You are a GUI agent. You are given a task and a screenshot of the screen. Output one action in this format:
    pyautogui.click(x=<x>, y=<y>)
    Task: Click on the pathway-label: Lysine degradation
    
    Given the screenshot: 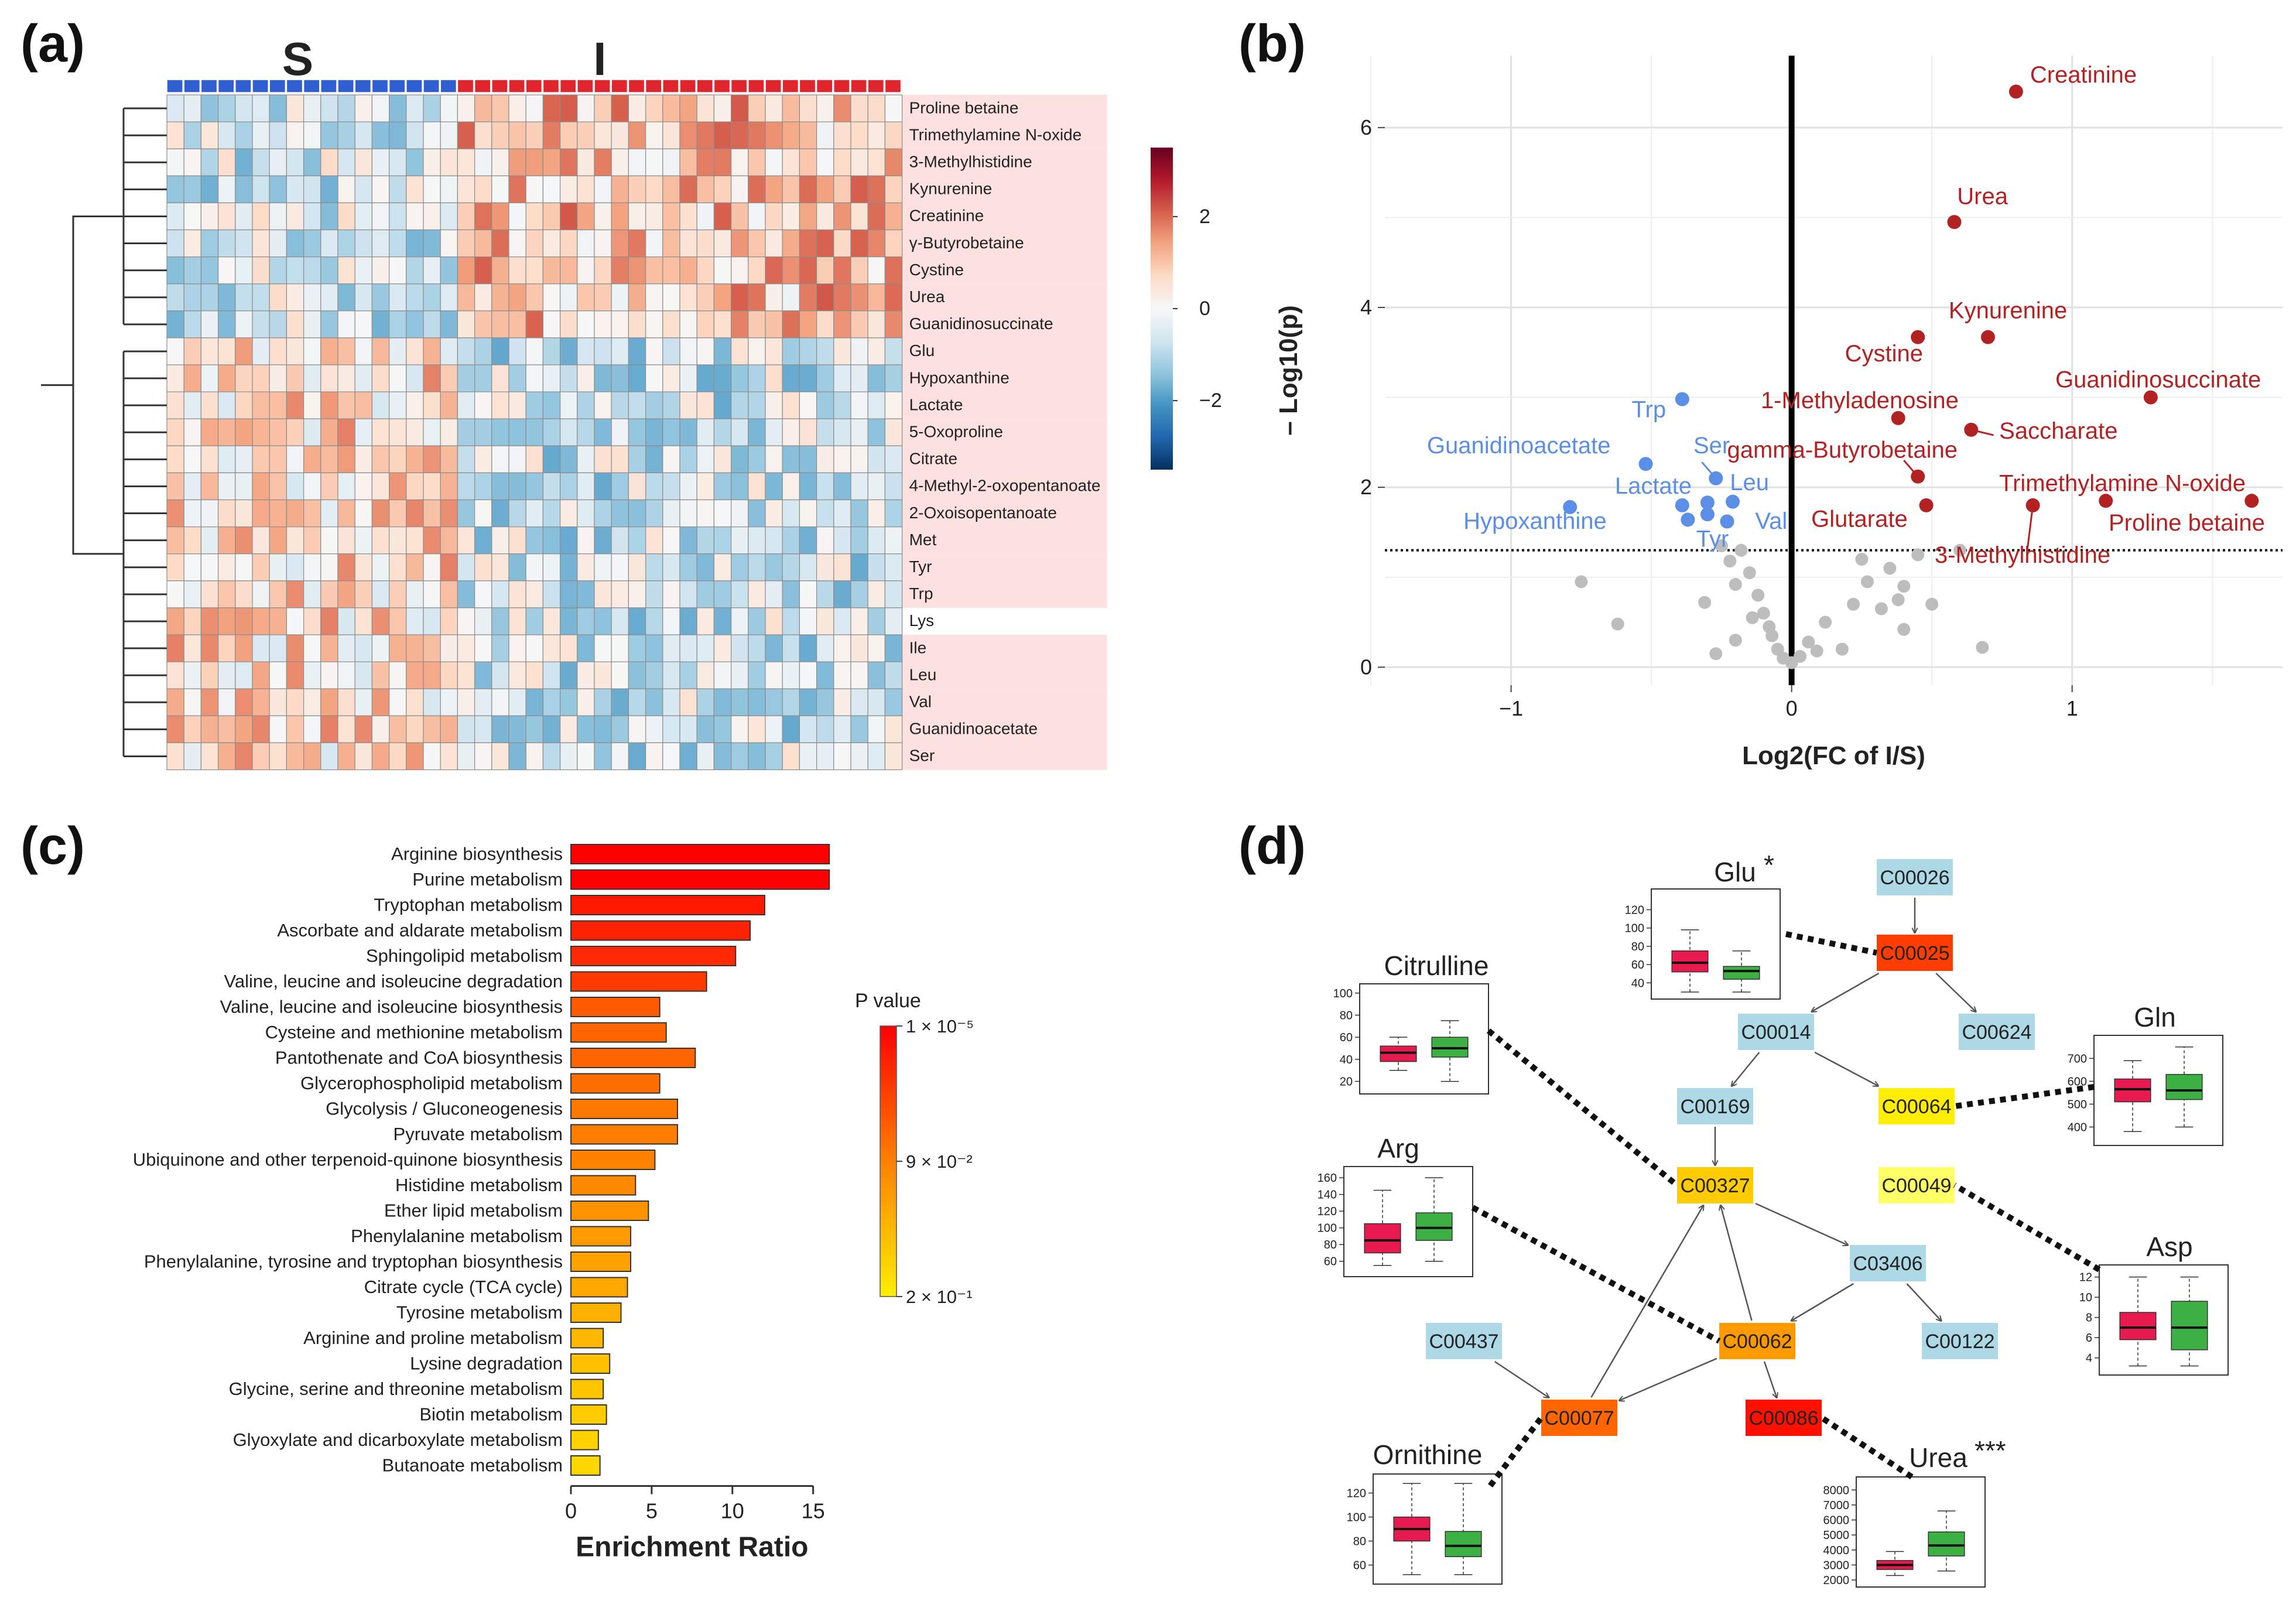 What is the action you would take?
    pyautogui.click(x=486, y=1363)
    